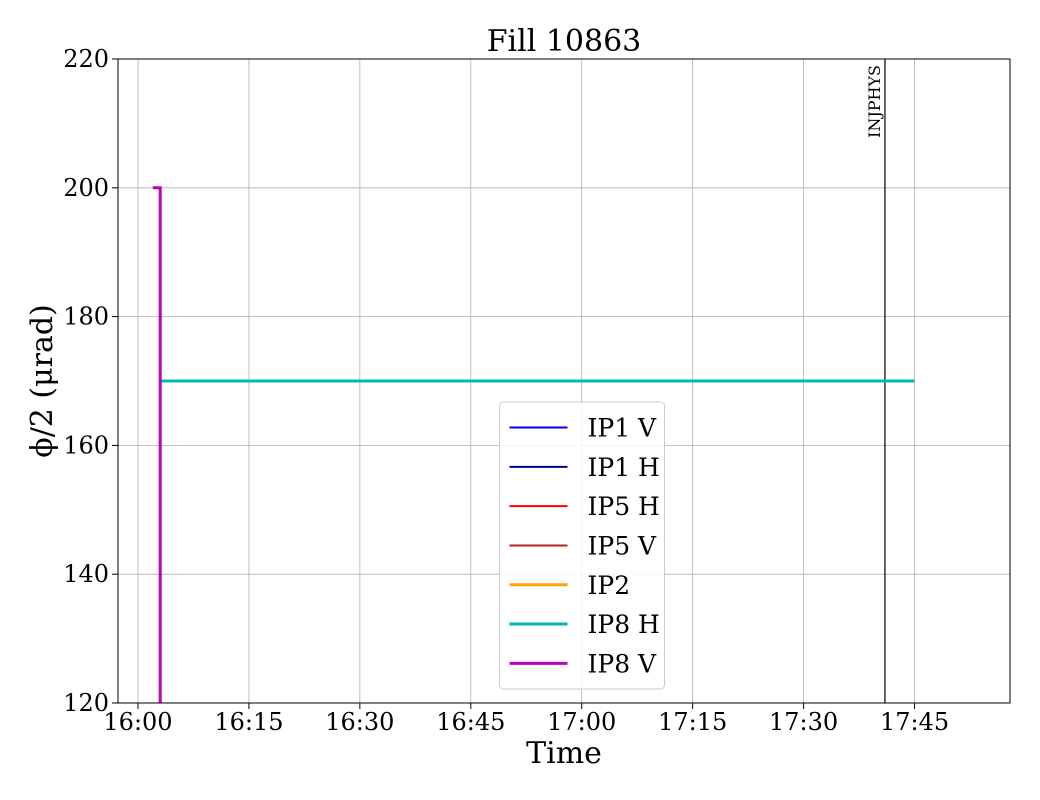  What do you see at coordinates (157, 444) in the screenshot?
I see `series-line-ip8-v` at bounding box center [157, 444].